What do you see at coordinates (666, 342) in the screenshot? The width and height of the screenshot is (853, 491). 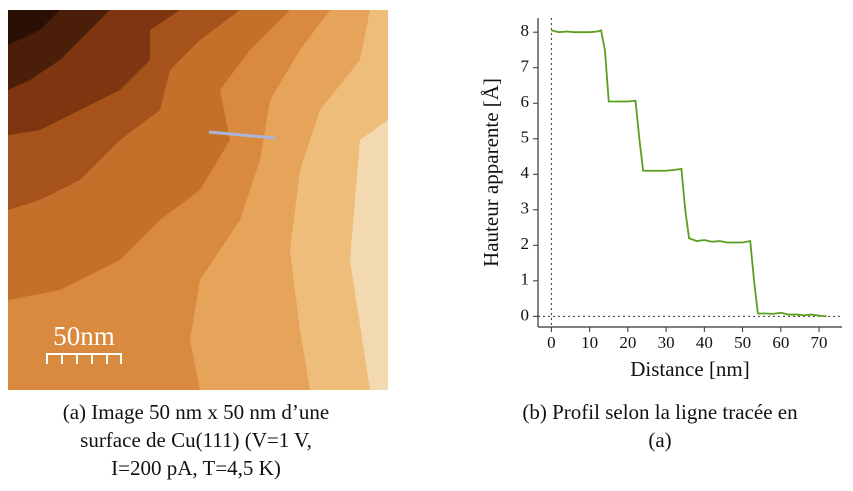 I see `x-tick-label: 30` at bounding box center [666, 342].